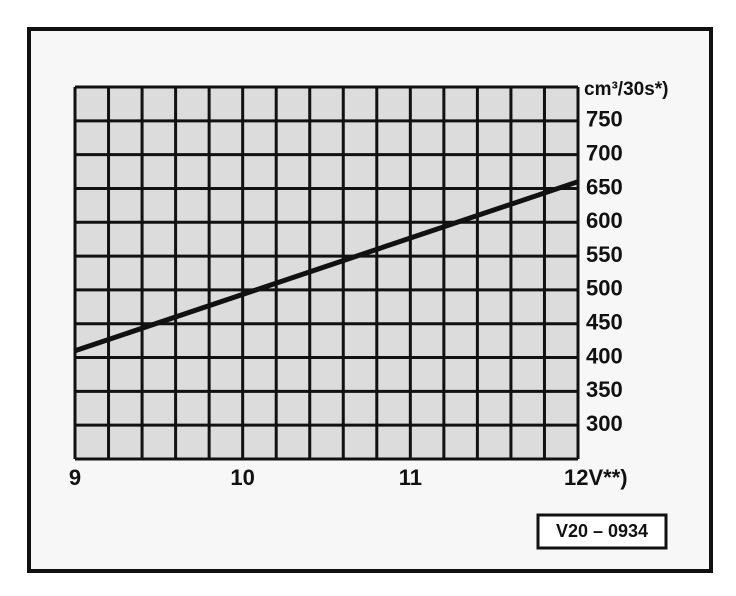 Image resolution: width=736 pixels, height=596 pixels. What do you see at coordinates (604, 288) in the screenshot?
I see `y-tick-label: 500` at bounding box center [604, 288].